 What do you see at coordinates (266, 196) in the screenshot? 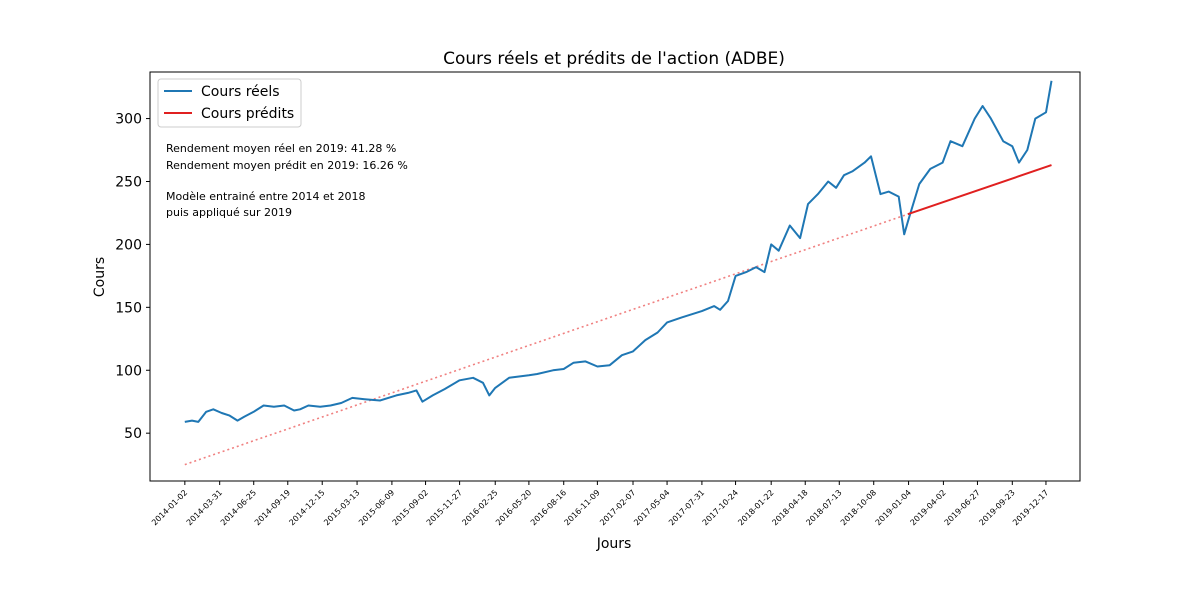
I see `annotation-training-period: Modèle entrainé entre 2014 et 2018` at bounding box center [266, 196].